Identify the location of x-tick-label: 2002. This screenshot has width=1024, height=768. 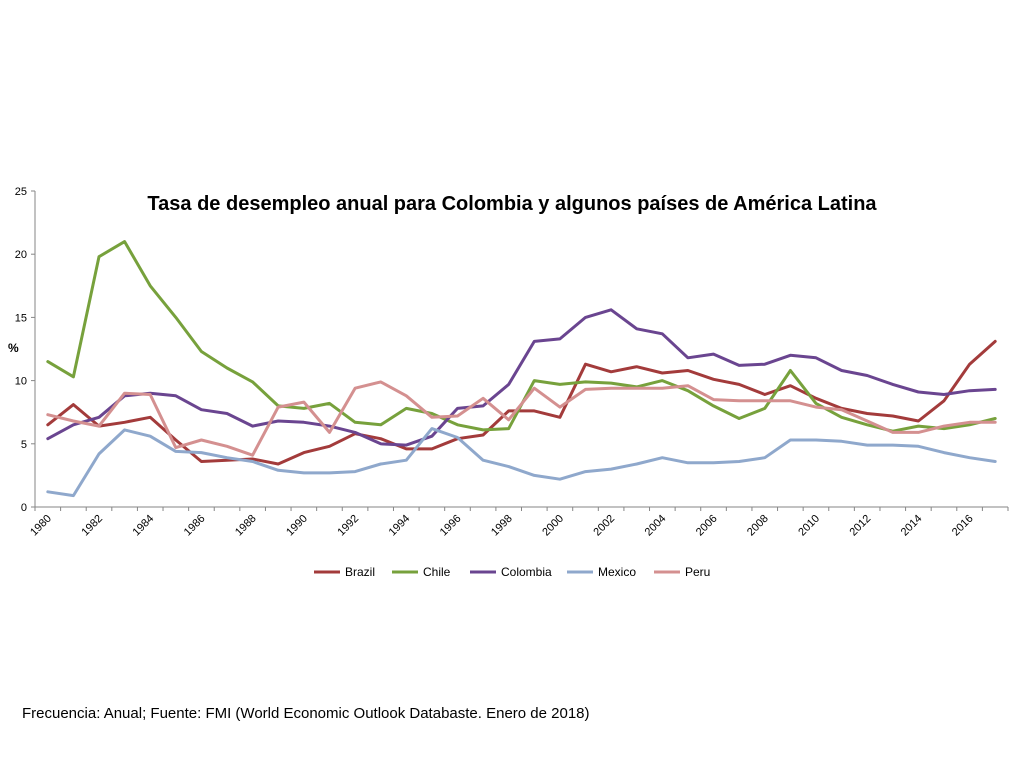
(604, 526).